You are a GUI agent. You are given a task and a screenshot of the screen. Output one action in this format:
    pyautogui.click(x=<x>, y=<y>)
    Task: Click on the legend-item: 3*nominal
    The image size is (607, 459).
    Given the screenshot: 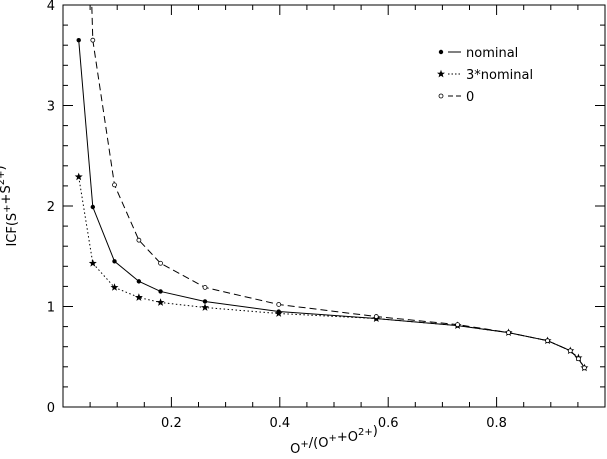 What is the action you would take?
    pyautogui.click(x=485, y=75)
    